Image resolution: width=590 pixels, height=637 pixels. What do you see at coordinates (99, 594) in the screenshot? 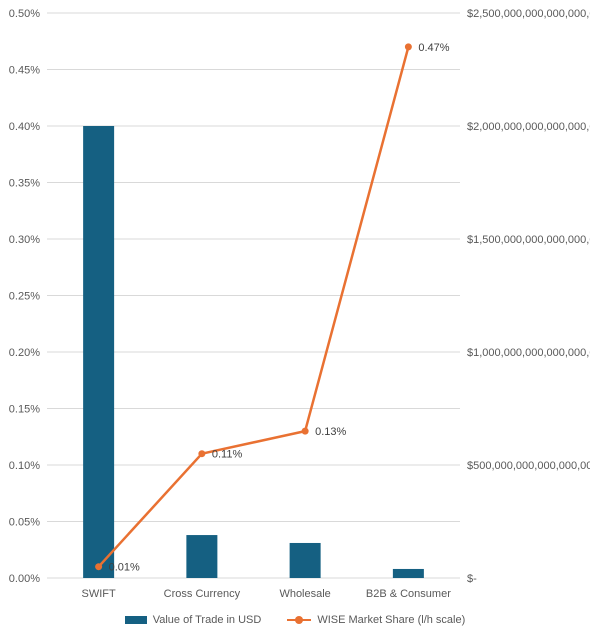
I see `x-axis-category-label: SWIFT` at bounding box center [99, 594].